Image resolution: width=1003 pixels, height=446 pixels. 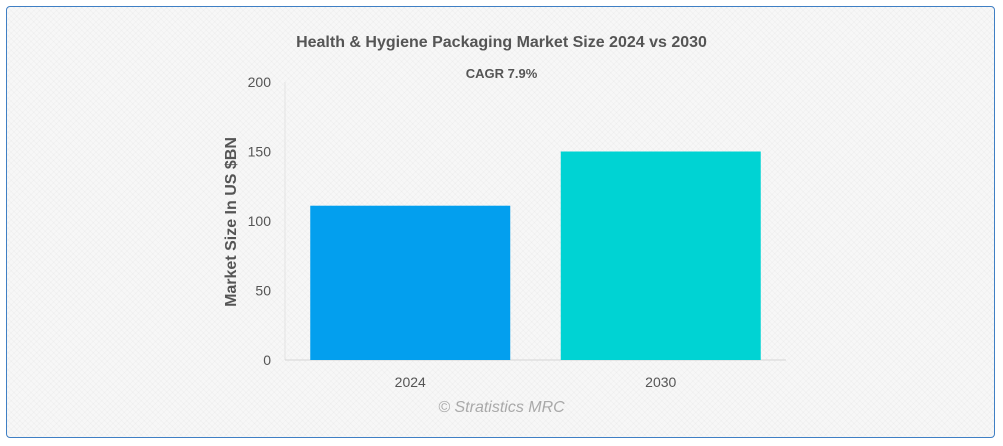 I want to click on x-tick-label: 2030, so click(x=660, y=382).